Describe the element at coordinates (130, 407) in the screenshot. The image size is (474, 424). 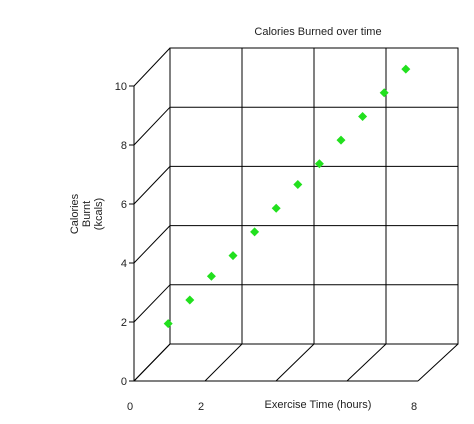
I see `x-tick-label-0: 0` at that location.